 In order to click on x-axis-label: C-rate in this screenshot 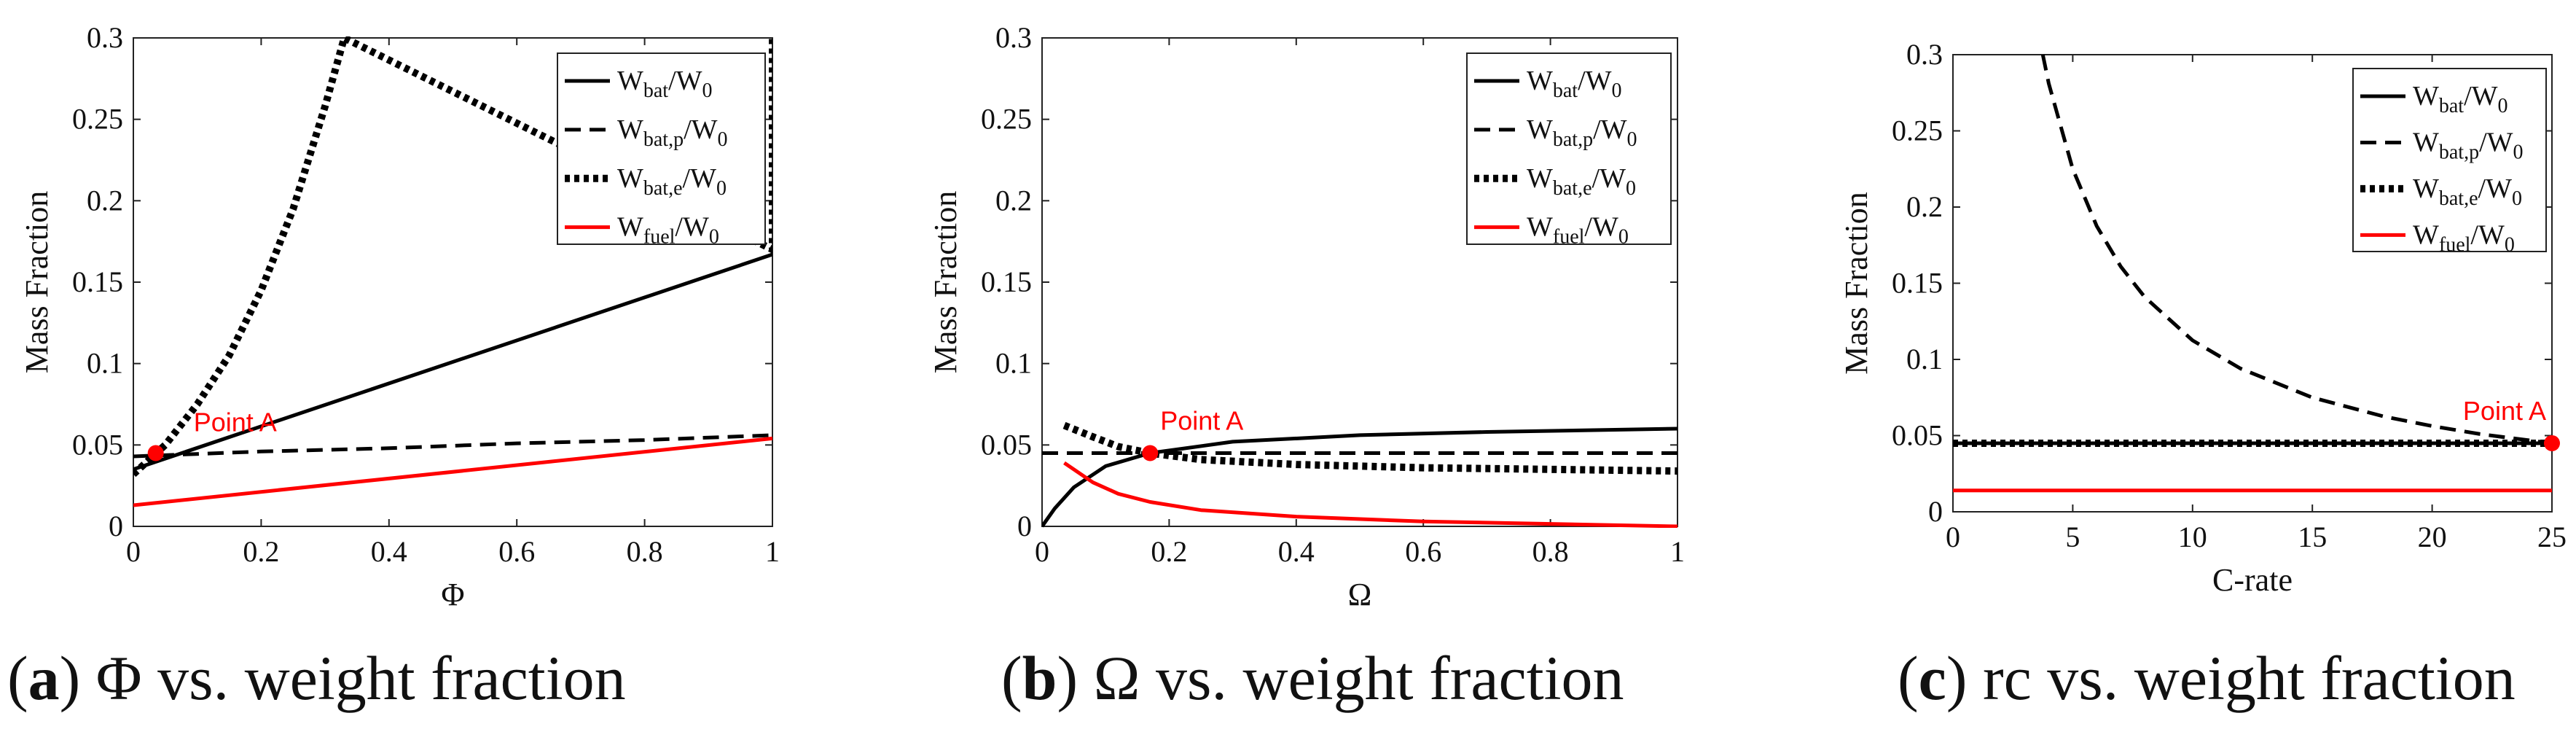, I will do `click(2252, 580)`.